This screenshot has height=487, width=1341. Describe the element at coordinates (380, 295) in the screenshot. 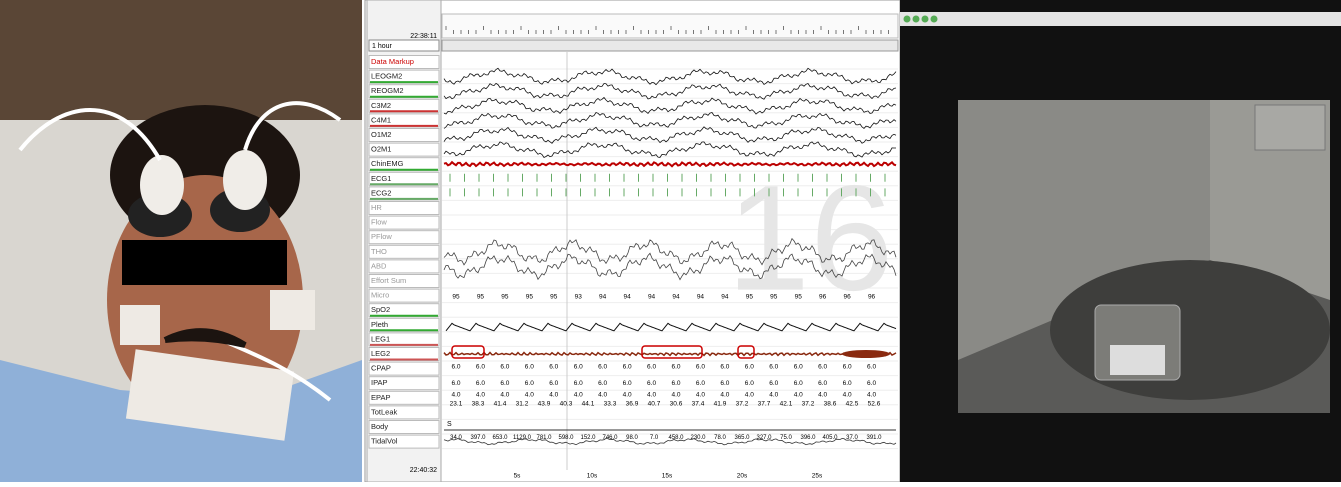

I see `channel-label: Micro` at that location.